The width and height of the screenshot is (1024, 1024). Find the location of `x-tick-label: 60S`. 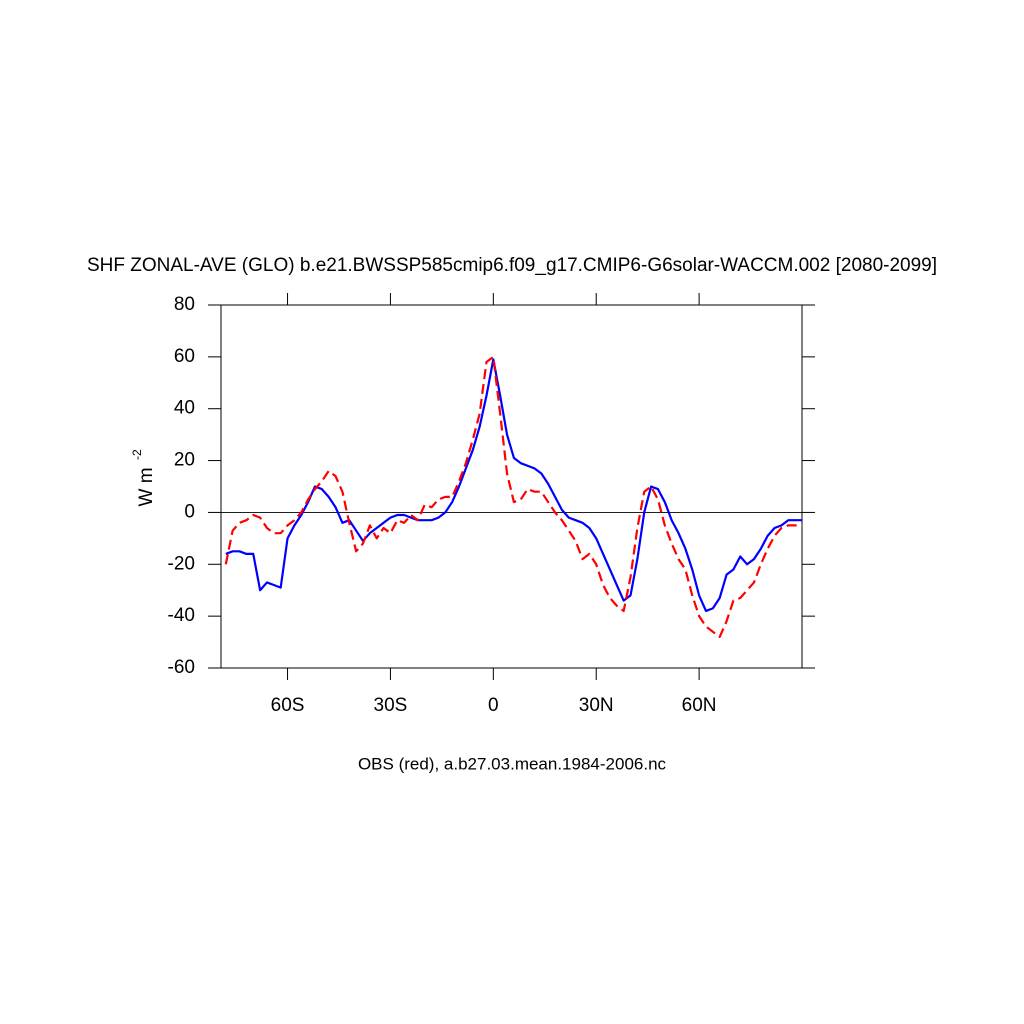

x-tick-label: 60S is located at coordinates (288, 705).